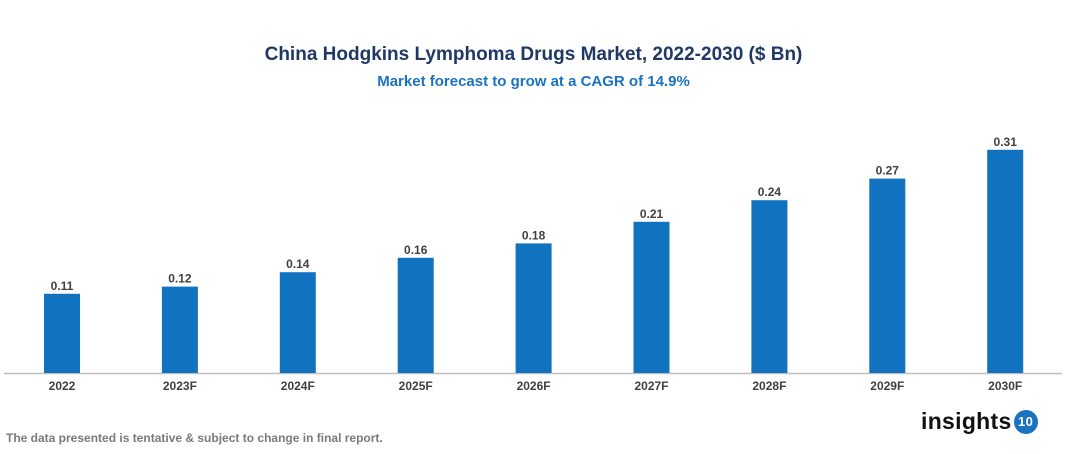  I want to click on x-tick-label: 2030F, so click(1005, 386).